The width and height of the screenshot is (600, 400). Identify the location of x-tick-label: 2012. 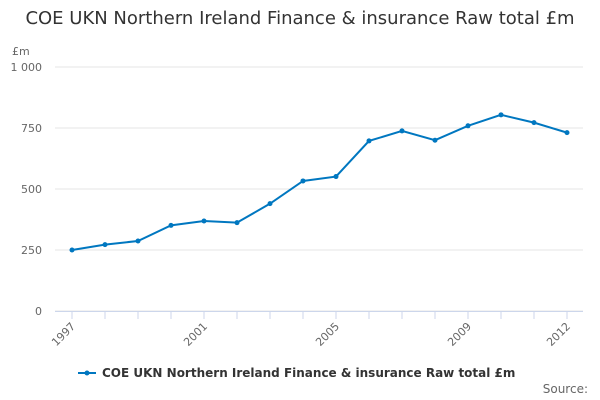
(558, 334).